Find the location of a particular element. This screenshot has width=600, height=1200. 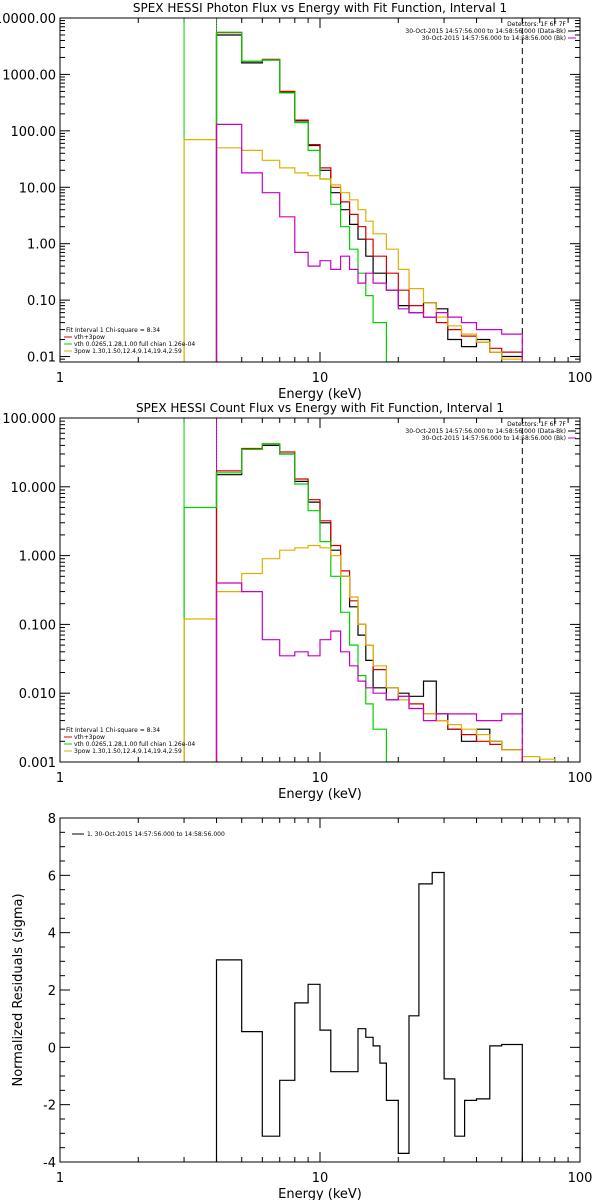

y-tick-label: 10000.00 is located at coordinates (28, 19).